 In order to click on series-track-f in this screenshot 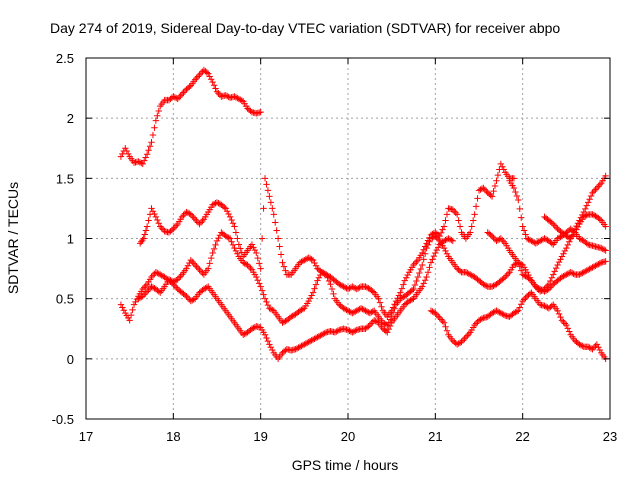, I will do `click(546, 233)`.